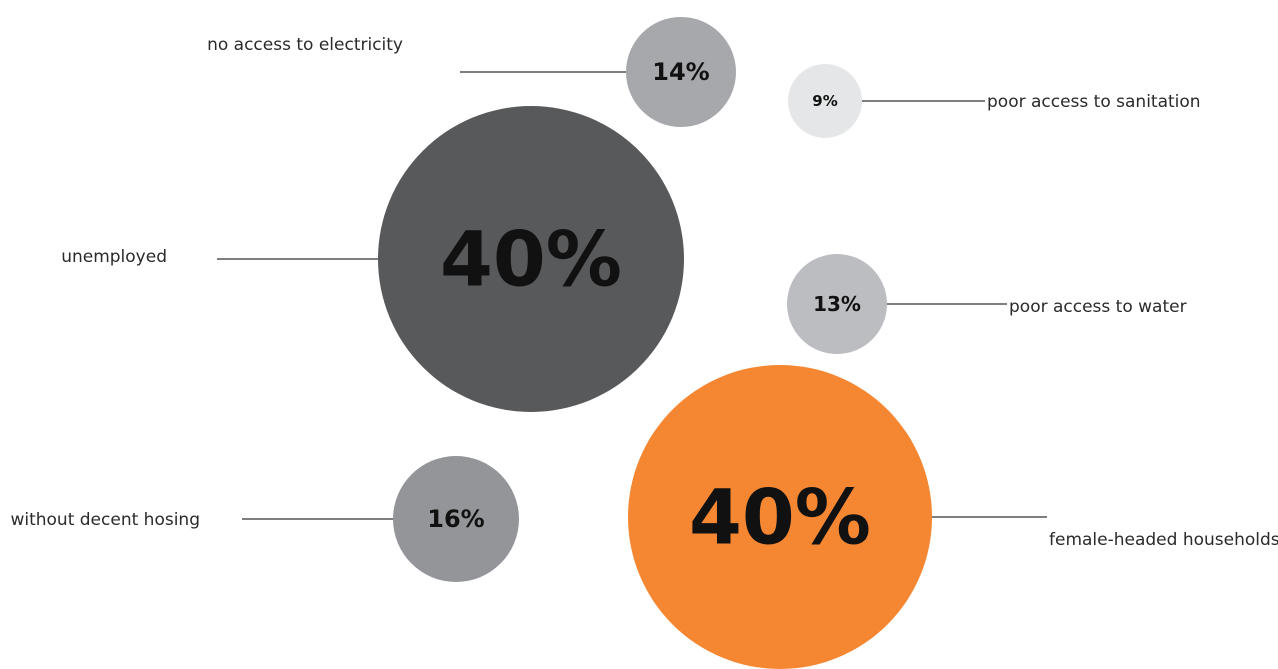 The image size is (1278, 669). Describe the element at coordinates (1163, 540) in the screenshot. I see `bubble-label-female-headed-households: female-headed households` at that location.